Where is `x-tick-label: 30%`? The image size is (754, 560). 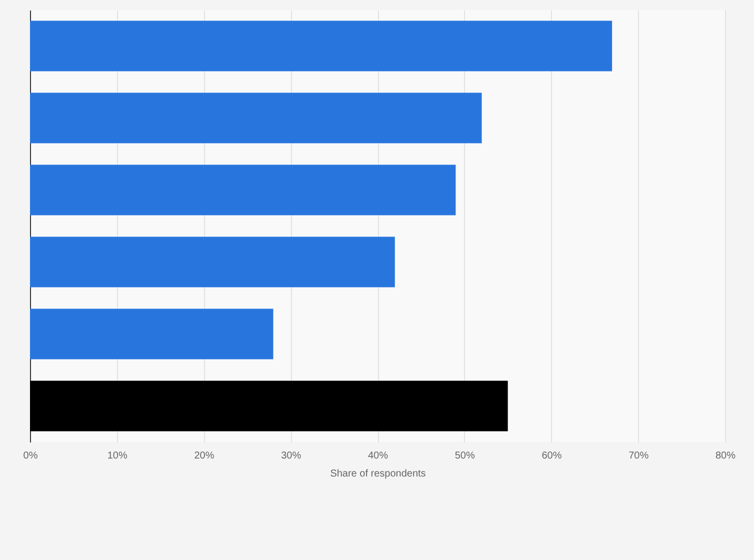
x-tick-label: 30% is located at coordinates (291, 456).